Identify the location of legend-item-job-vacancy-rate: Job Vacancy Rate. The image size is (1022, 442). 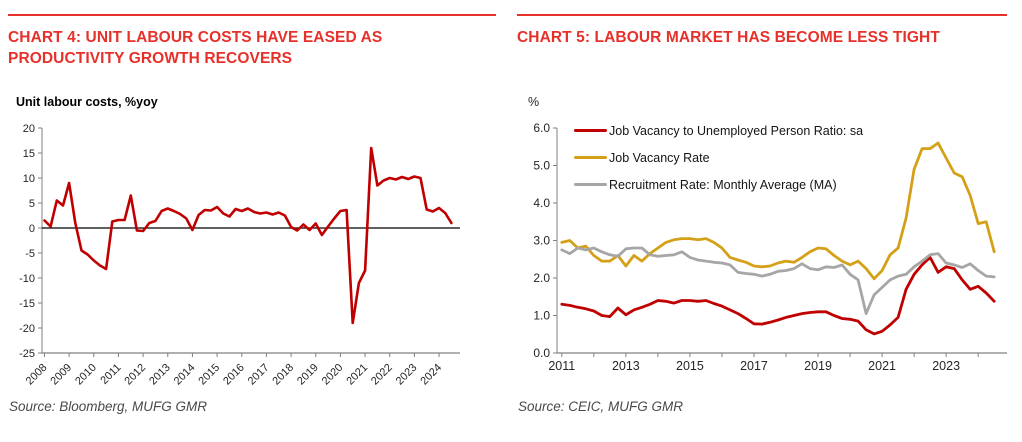
(718, 157).